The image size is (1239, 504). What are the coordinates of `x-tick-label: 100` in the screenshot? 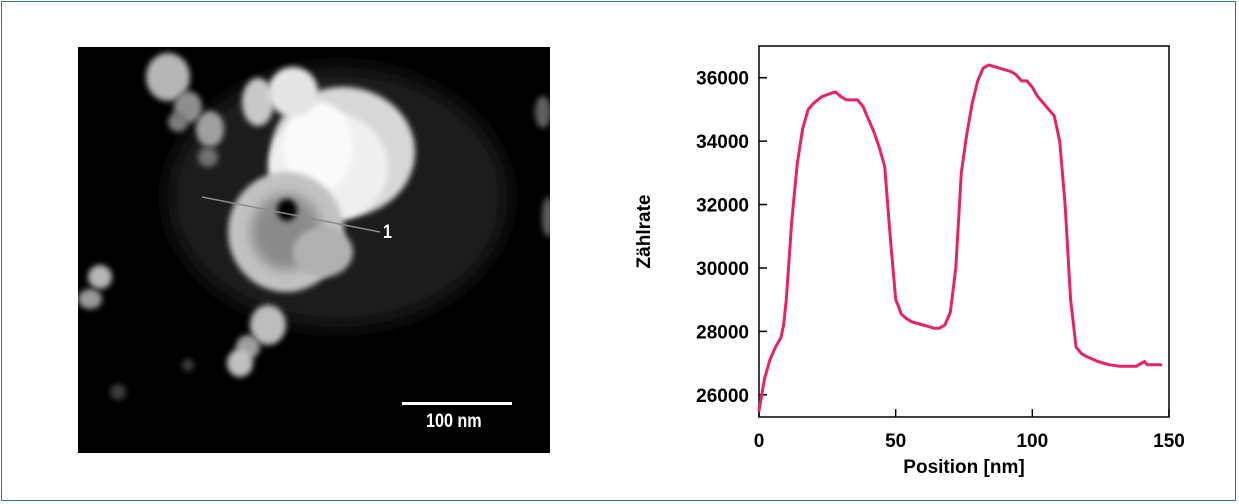 It's located at (1032, 441).